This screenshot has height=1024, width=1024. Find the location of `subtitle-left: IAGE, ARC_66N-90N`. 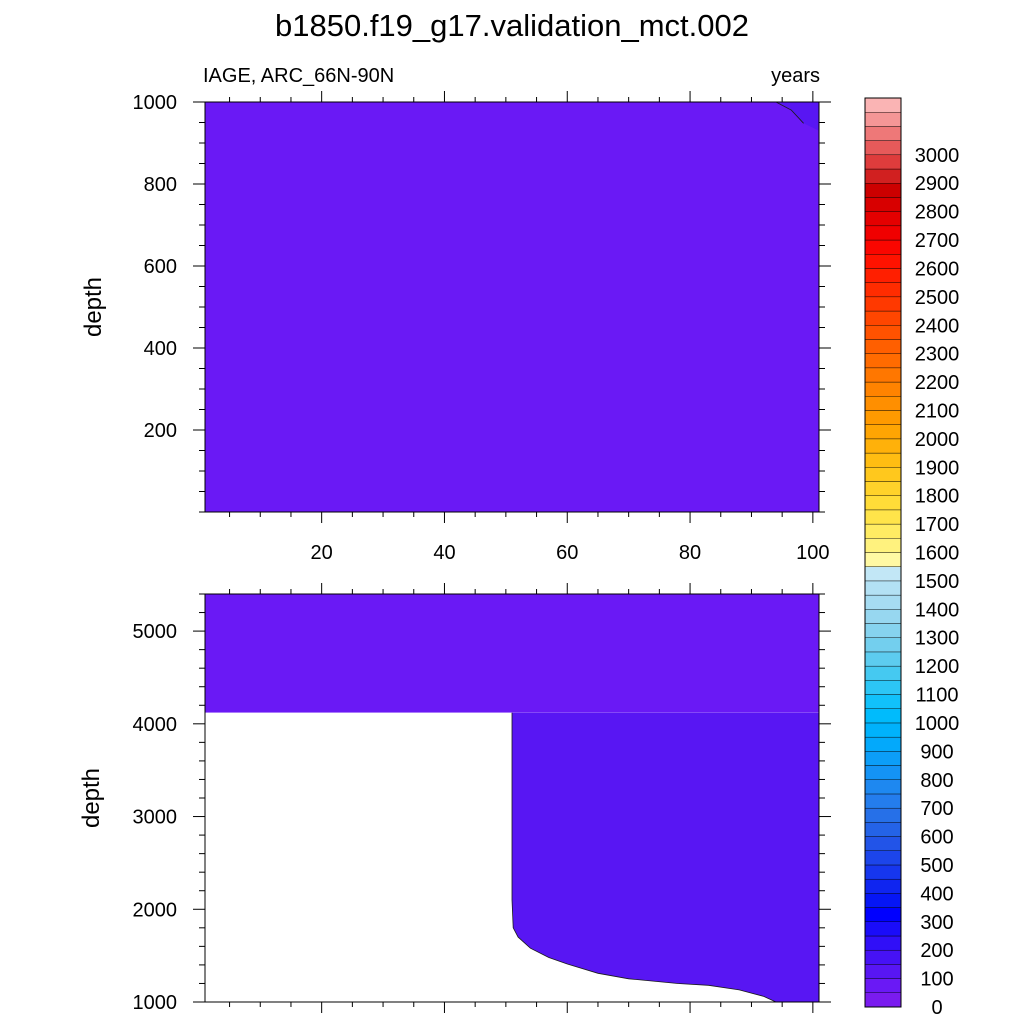

subtitle-left: IAGE, ARC_66N-90N is located at coordinates (298, 76).